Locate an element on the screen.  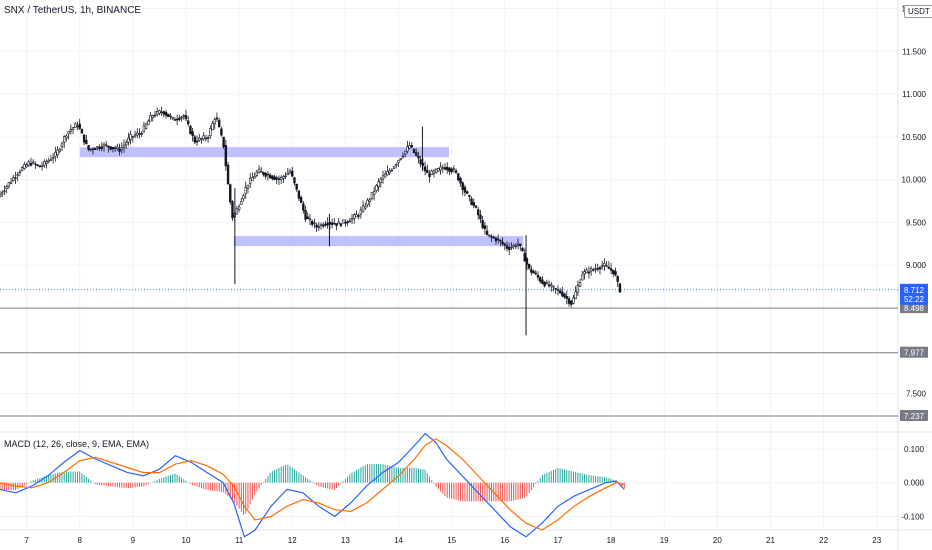
price-tick-label: 9.500 is located at coordinates (916, 222).